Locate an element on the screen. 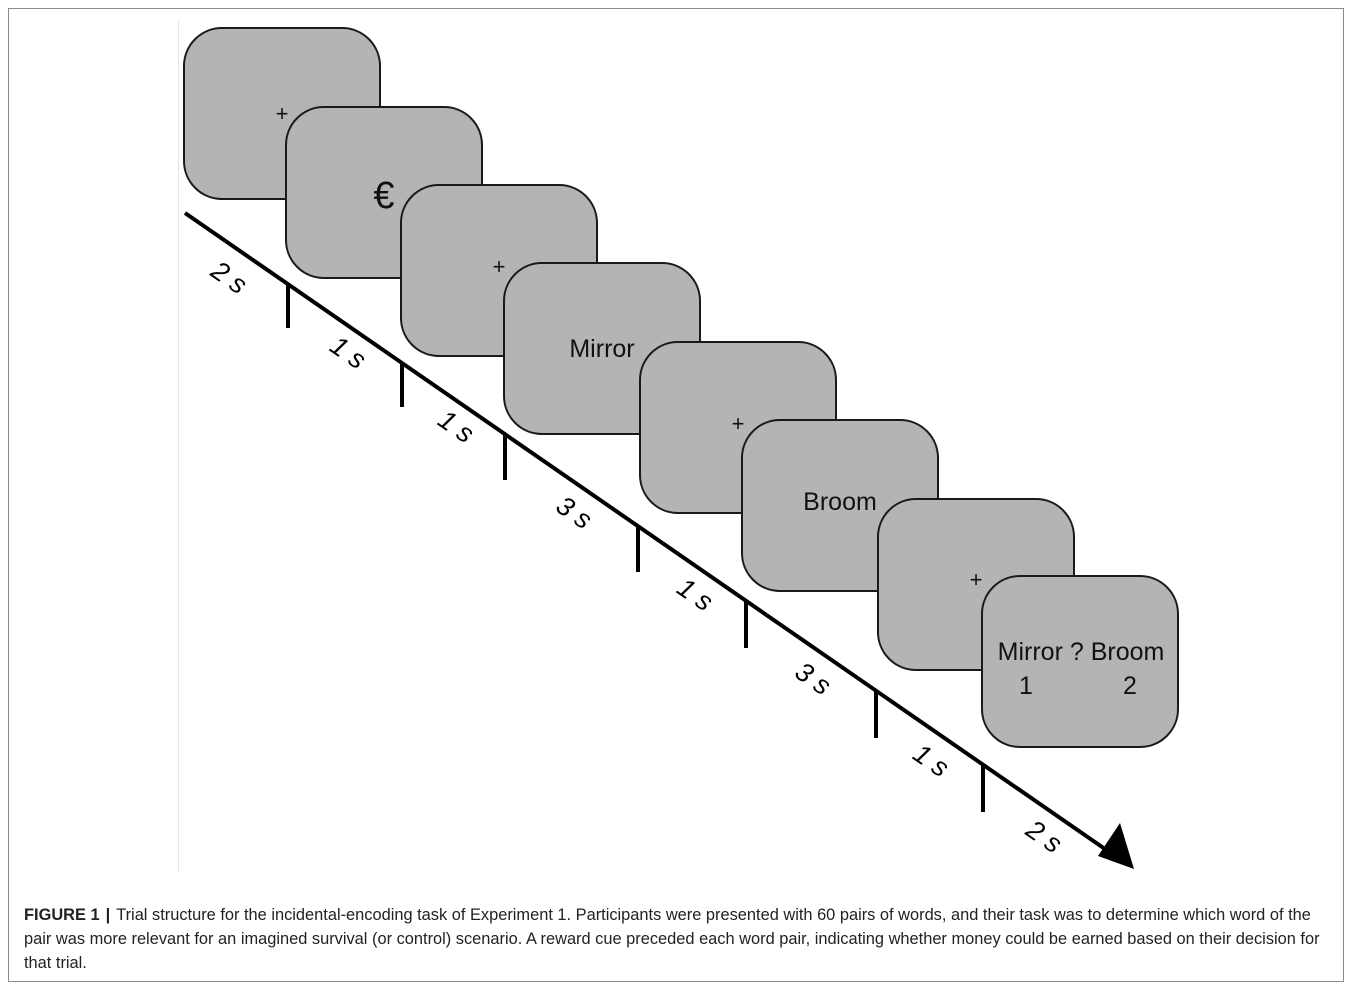 The width and height of the screenshot is (1354, 989). euro-icon: € is located at coordinates (383, 196).